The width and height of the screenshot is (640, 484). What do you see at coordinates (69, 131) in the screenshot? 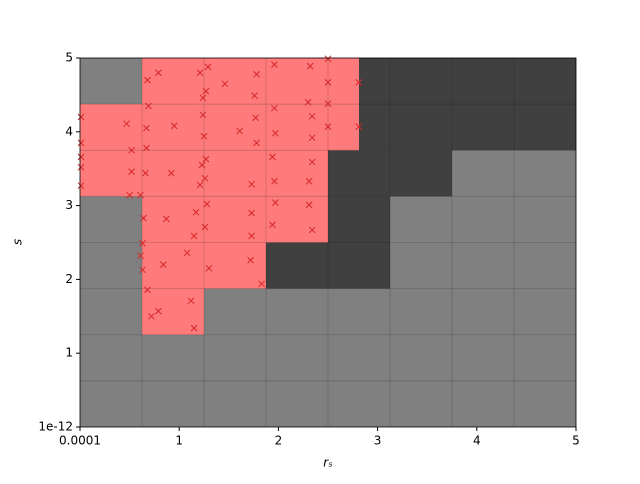
I see `y-tick-label: 4` at bounding box center [69, 131].